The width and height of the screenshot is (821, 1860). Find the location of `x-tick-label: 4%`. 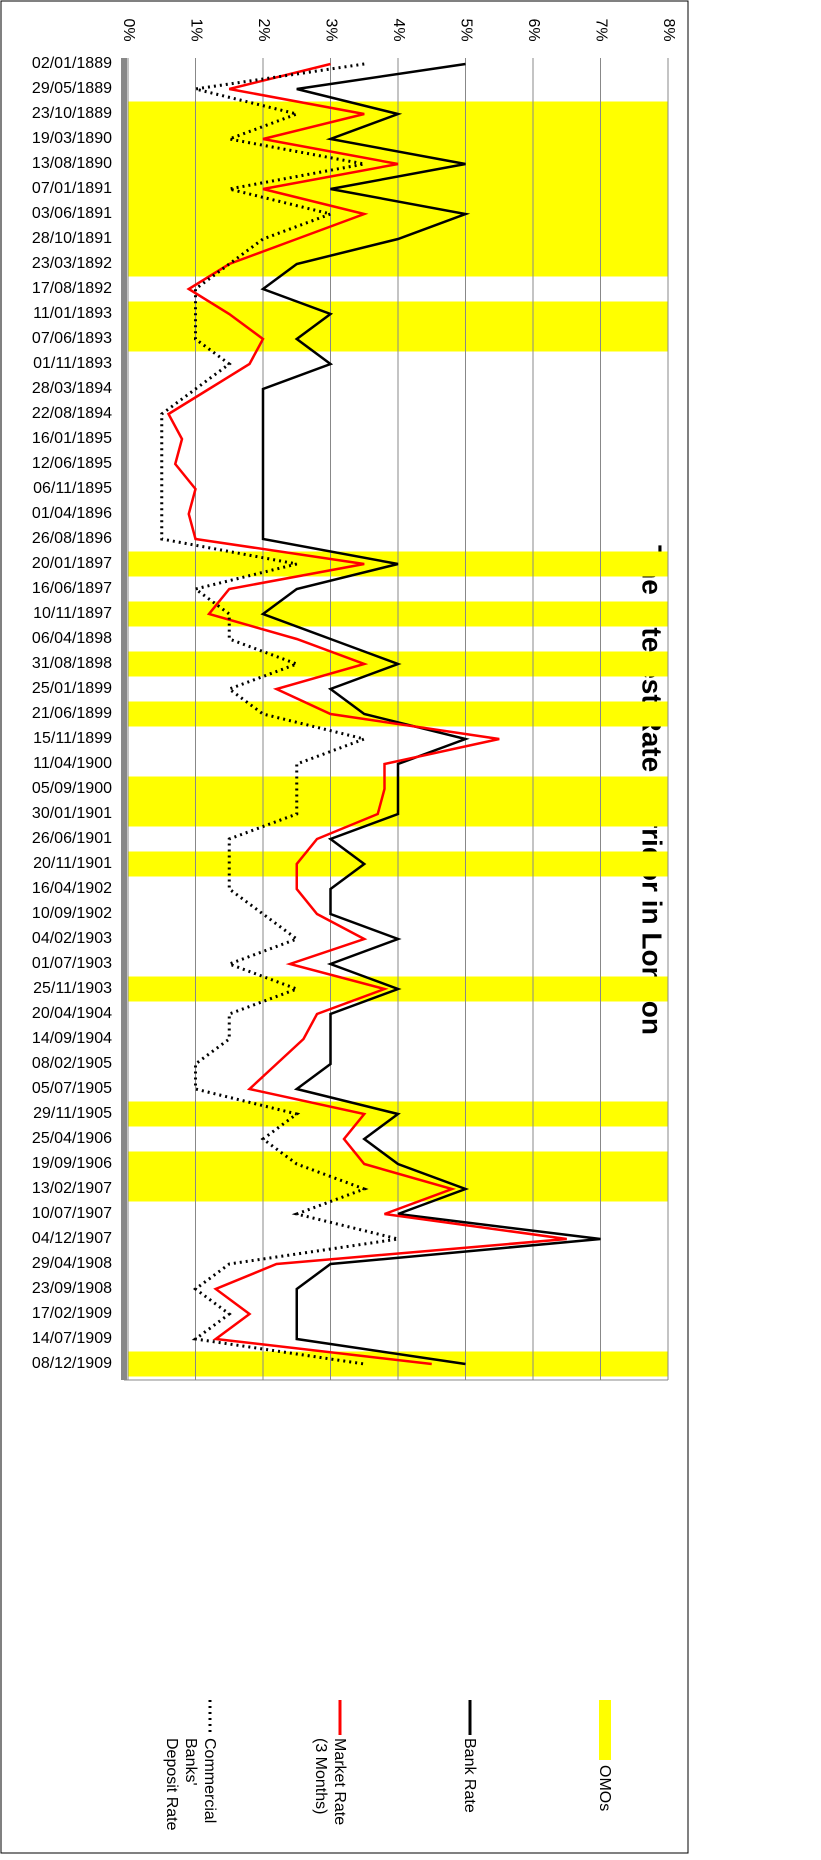

x-tick-label: 4% is located at coordinates (398, 29).